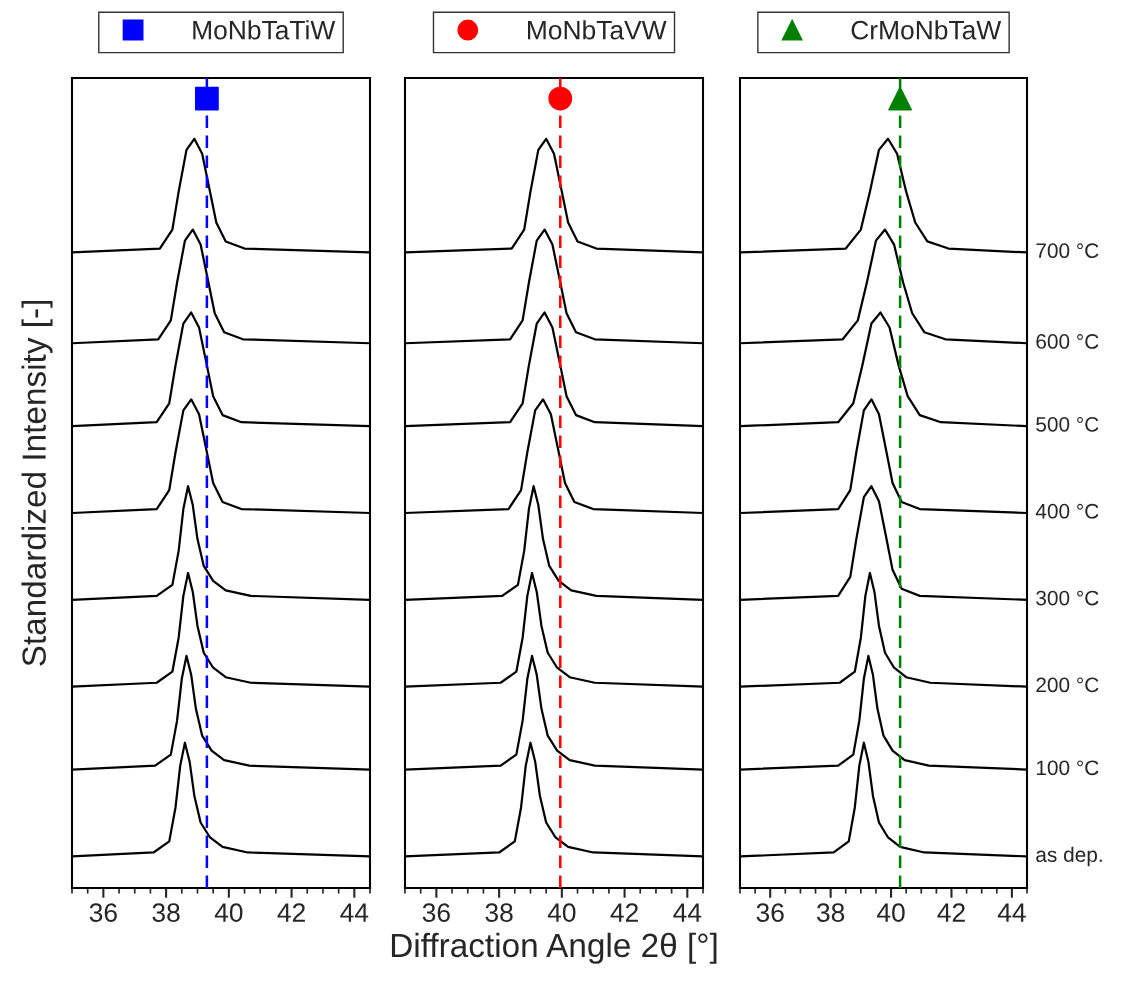 Image resolution: width=1134 pixels, height=988 pixels. I want to click on series-label: 500 °C, so click(1067, 424).